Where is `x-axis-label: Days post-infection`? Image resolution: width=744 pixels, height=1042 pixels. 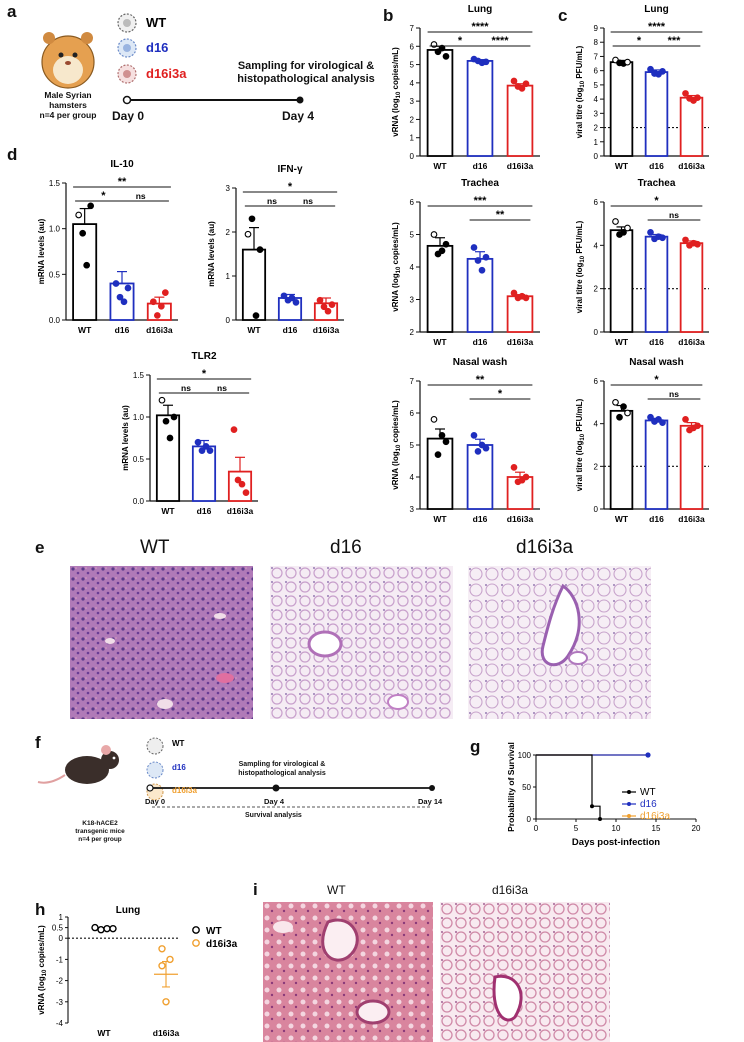
x-axis-label: Days post-infection is located at coordinates (616, 842).